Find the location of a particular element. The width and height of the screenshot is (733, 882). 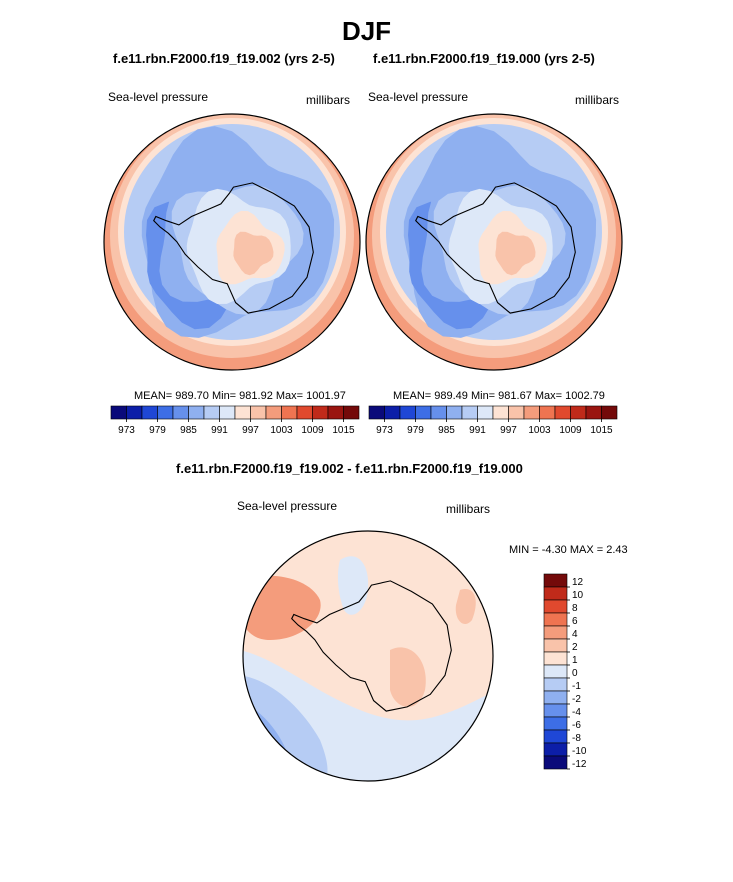

left-units-label: millibars is located at coordinates (328, 100).